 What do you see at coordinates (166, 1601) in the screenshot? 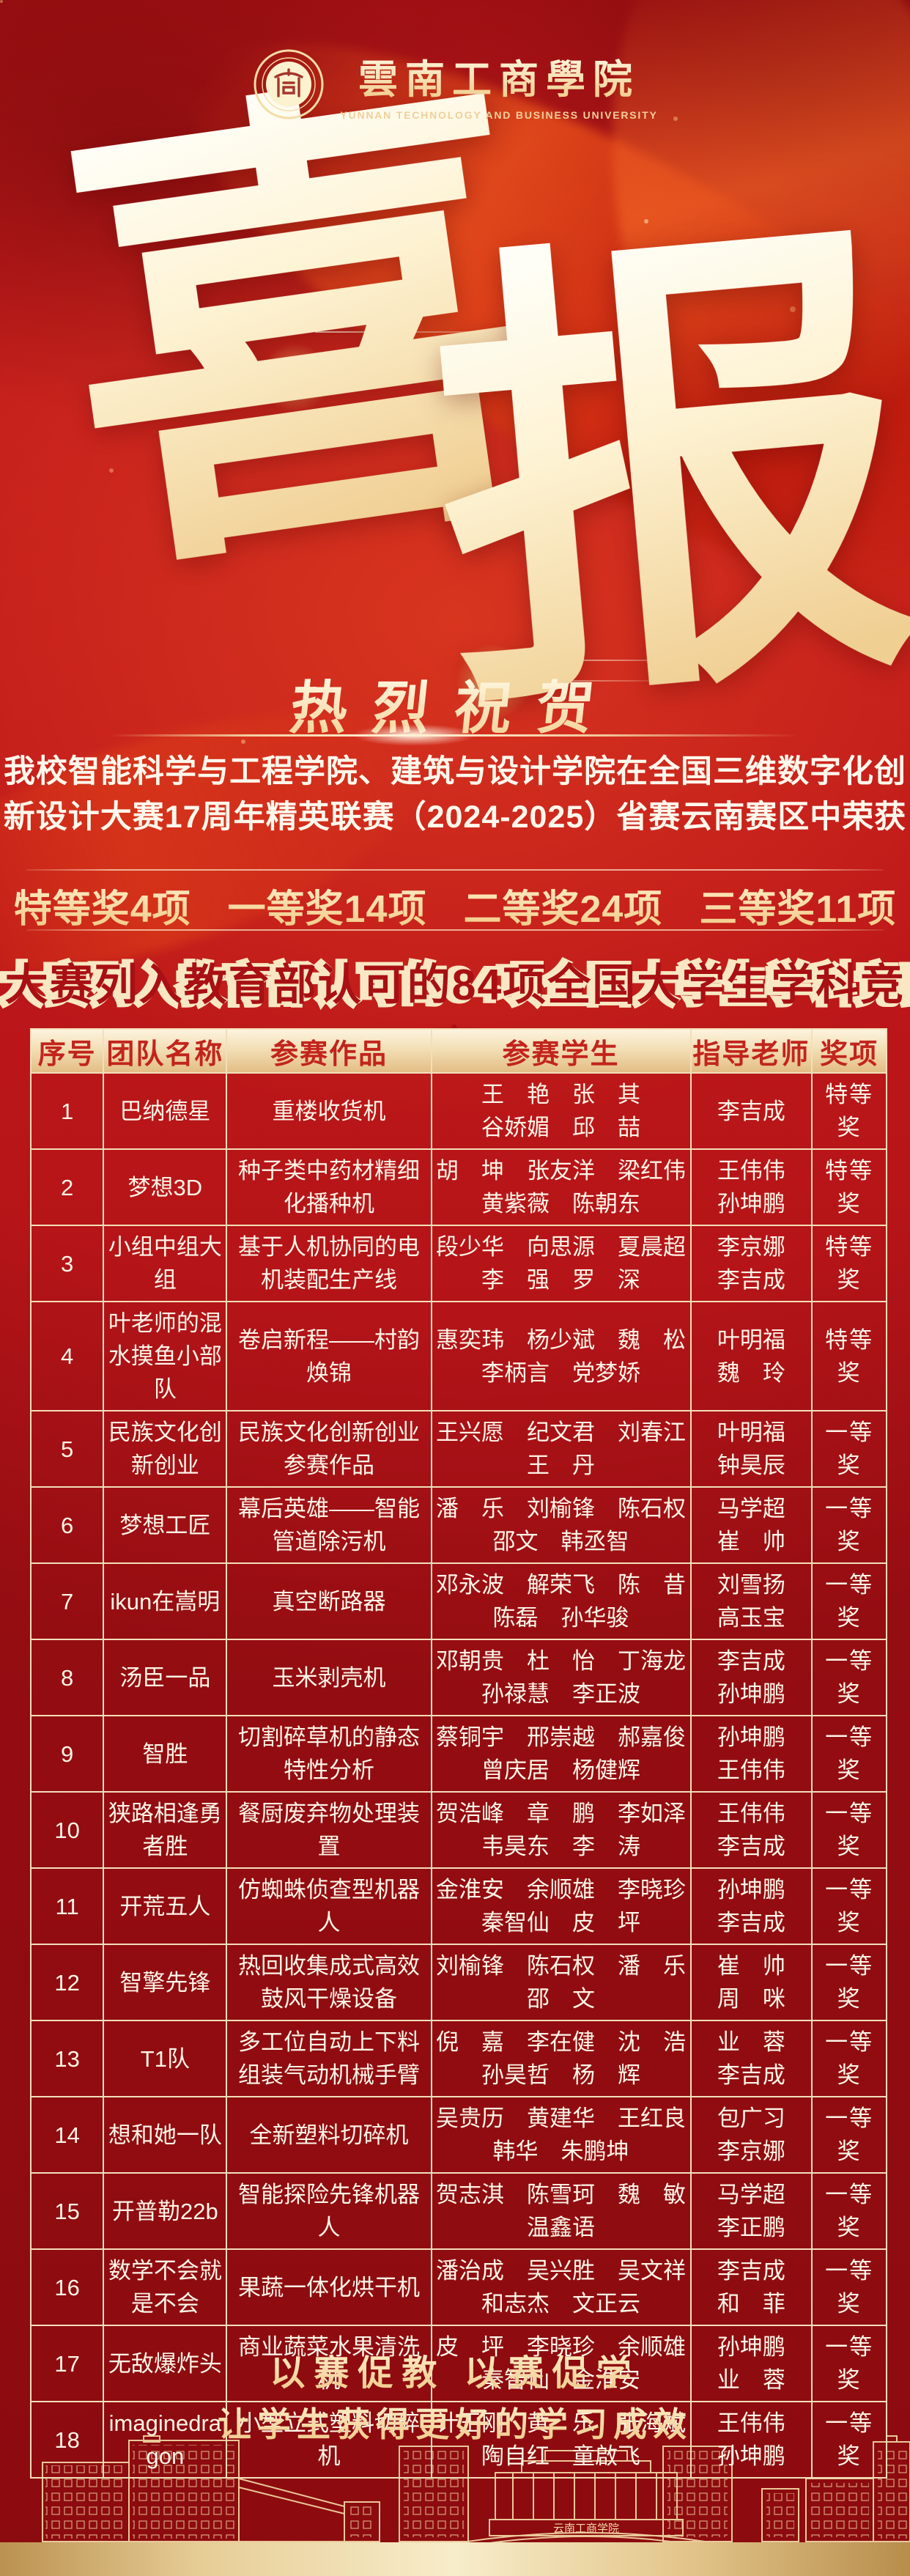
I see `team-name: ikun在嵩明` at bounding box center [166, 1601].